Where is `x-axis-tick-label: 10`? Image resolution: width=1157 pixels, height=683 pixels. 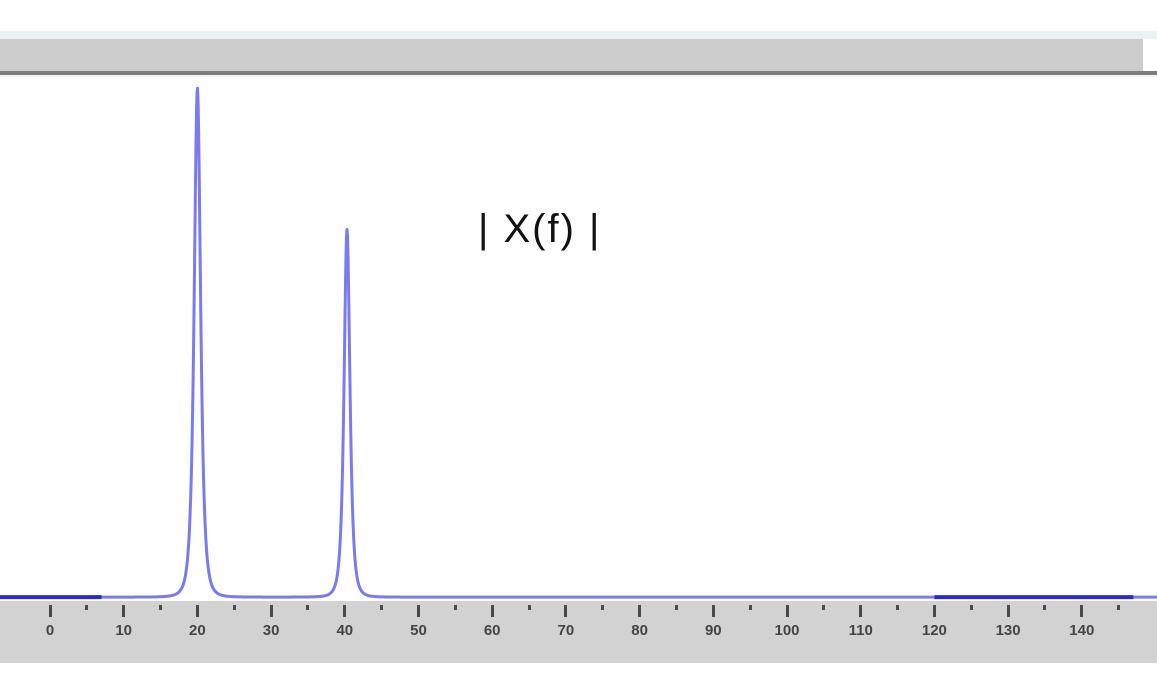
x-axis-tick-label: 10 is located at coordinates (124, 630).